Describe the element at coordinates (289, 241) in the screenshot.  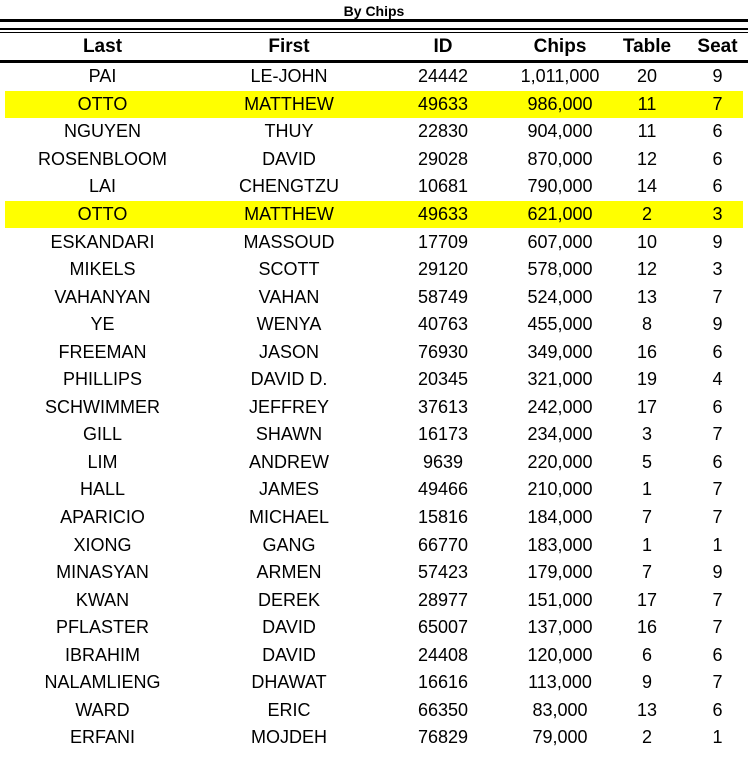
I see `cell-first: MASSOUD` at that location.